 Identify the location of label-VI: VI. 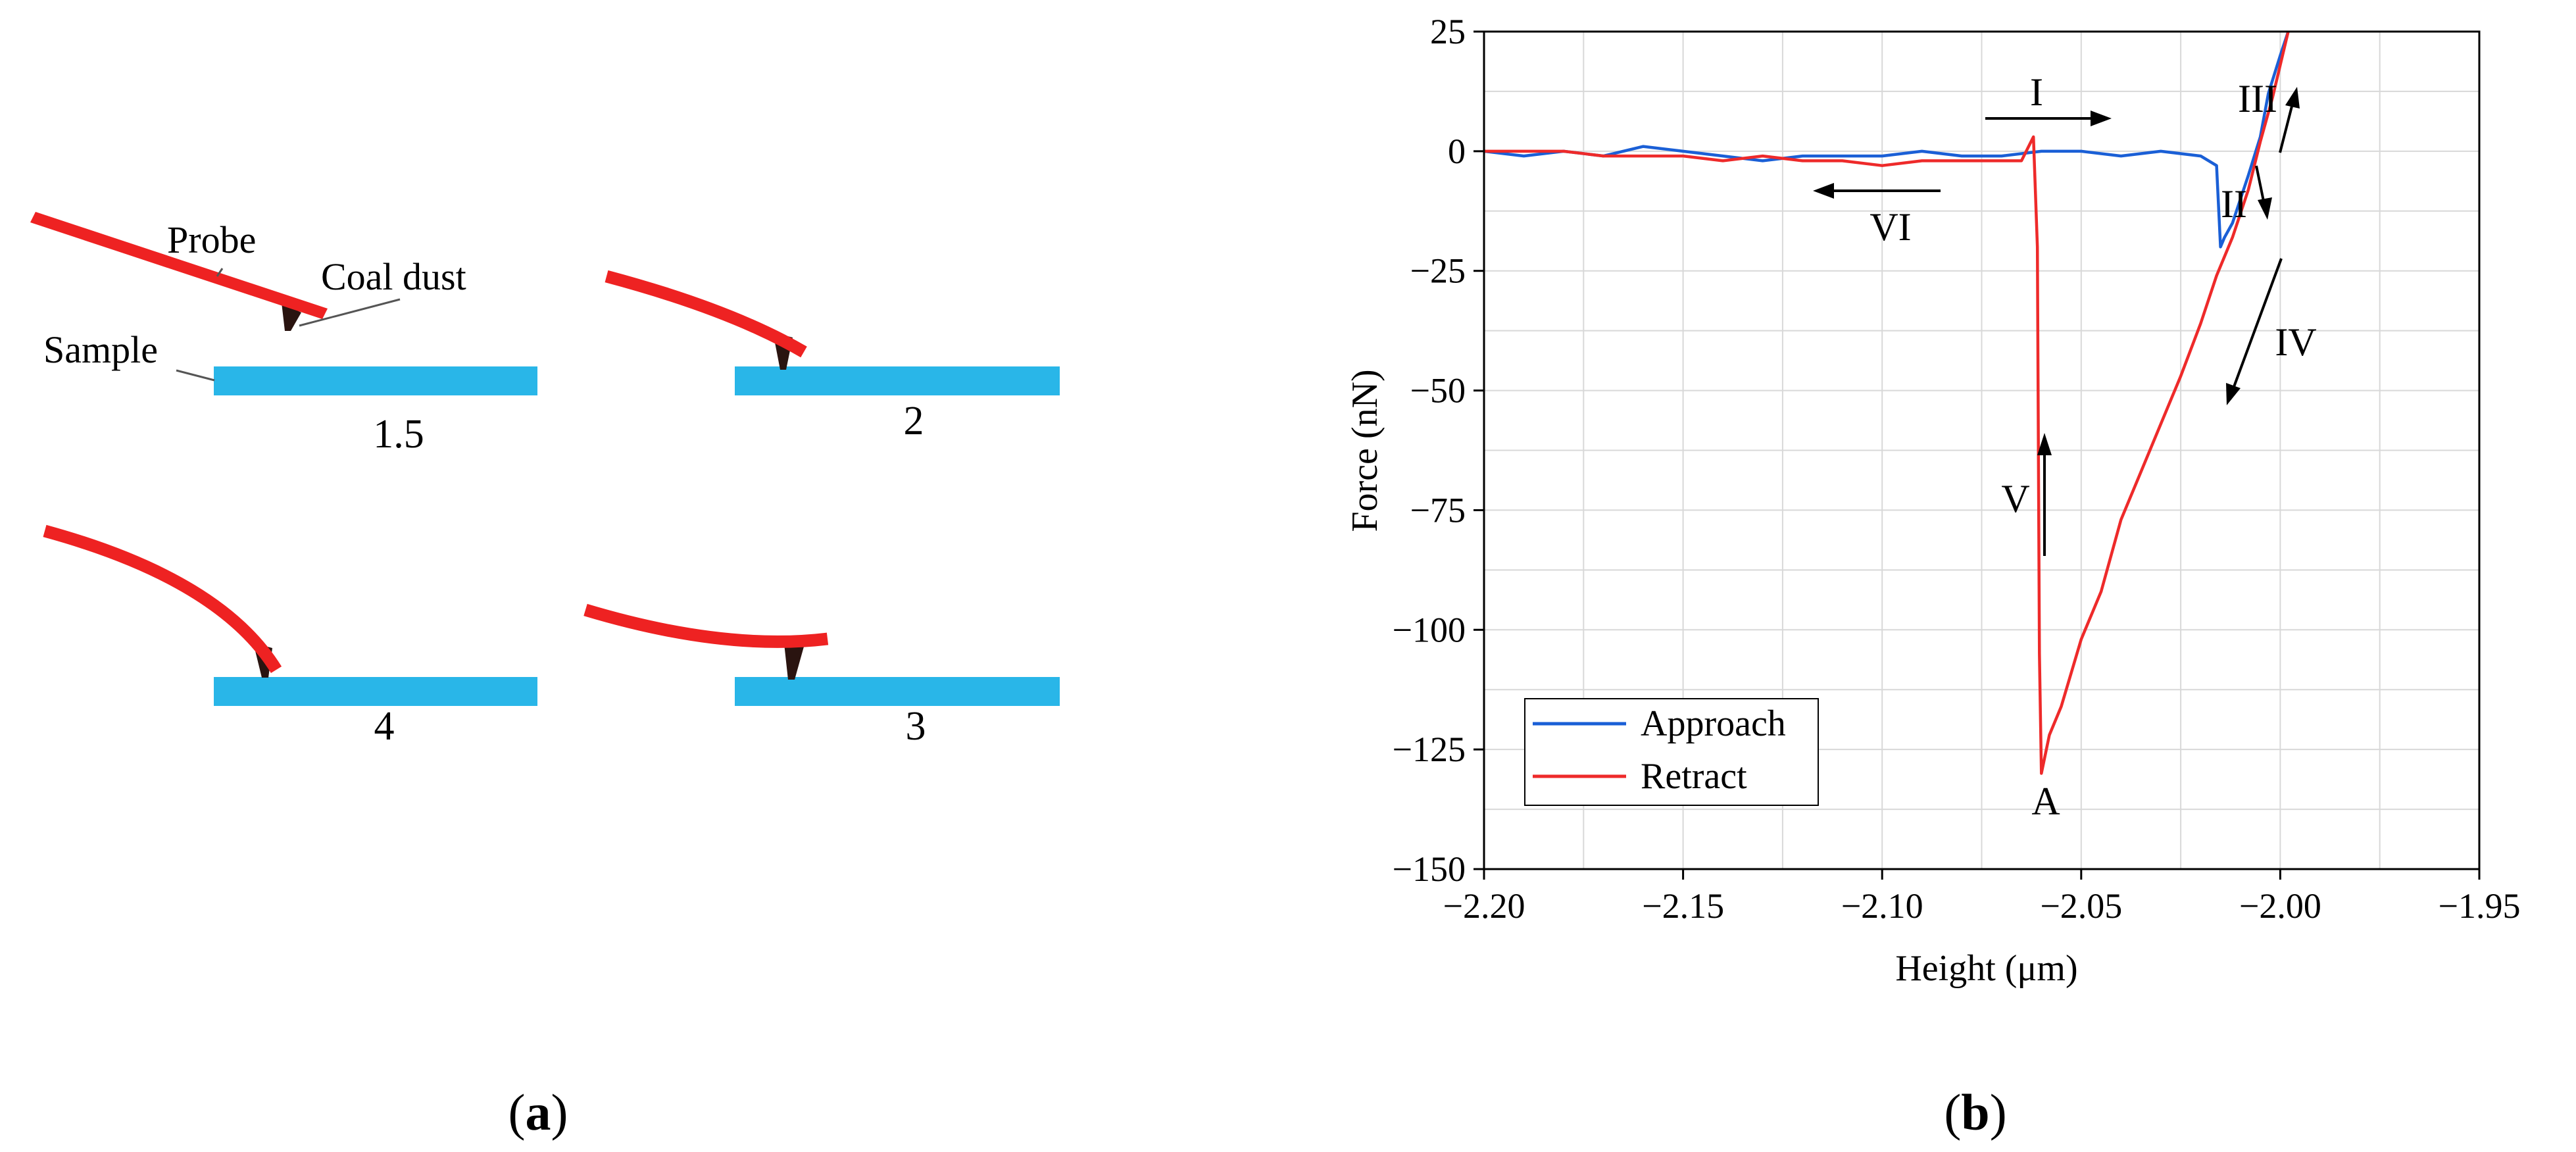
(1890, 227).